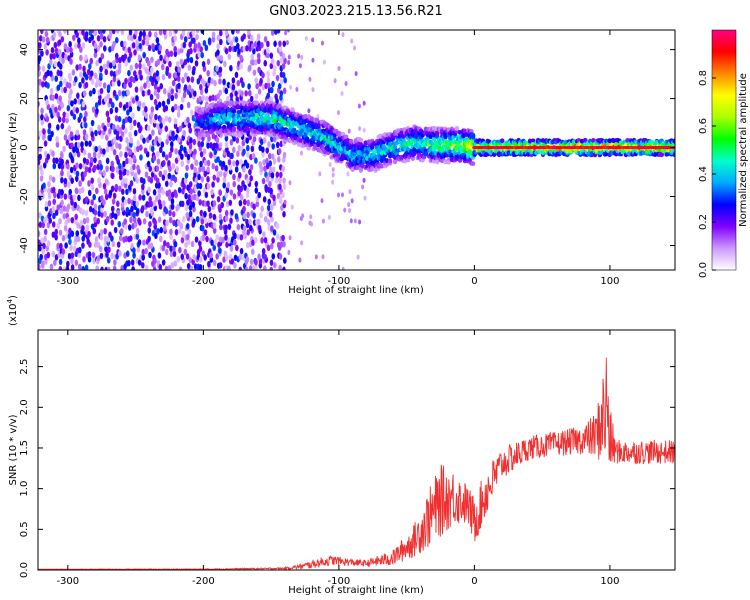 This screenshot has width=750, height=600. What do you see at coordinates (703, 126) in the screenshot?
I see `colorbar-tick-label: 0.6` at bounding box center [703, 126].